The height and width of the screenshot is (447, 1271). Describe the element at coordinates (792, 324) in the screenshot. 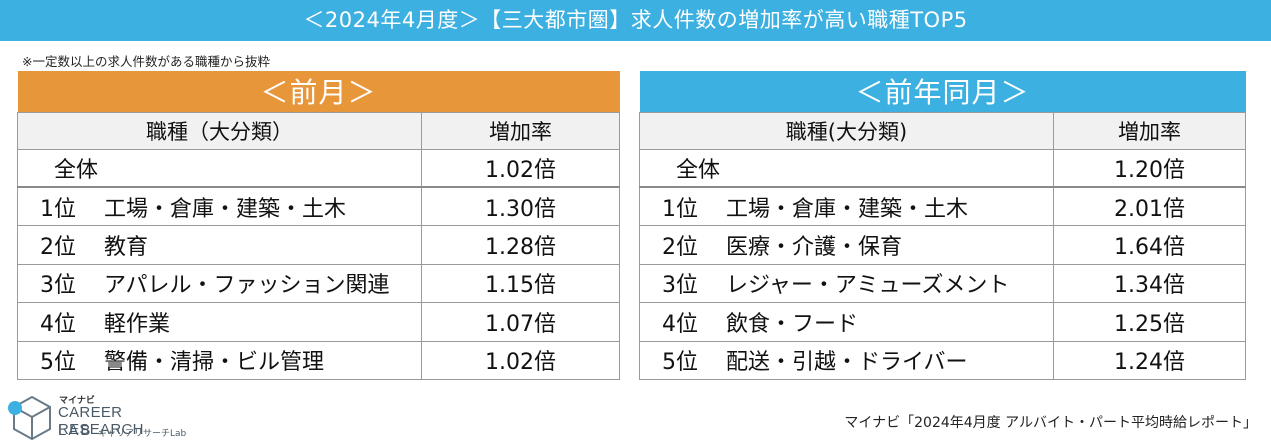

I see `category-label: 飲食・フード` at that location.